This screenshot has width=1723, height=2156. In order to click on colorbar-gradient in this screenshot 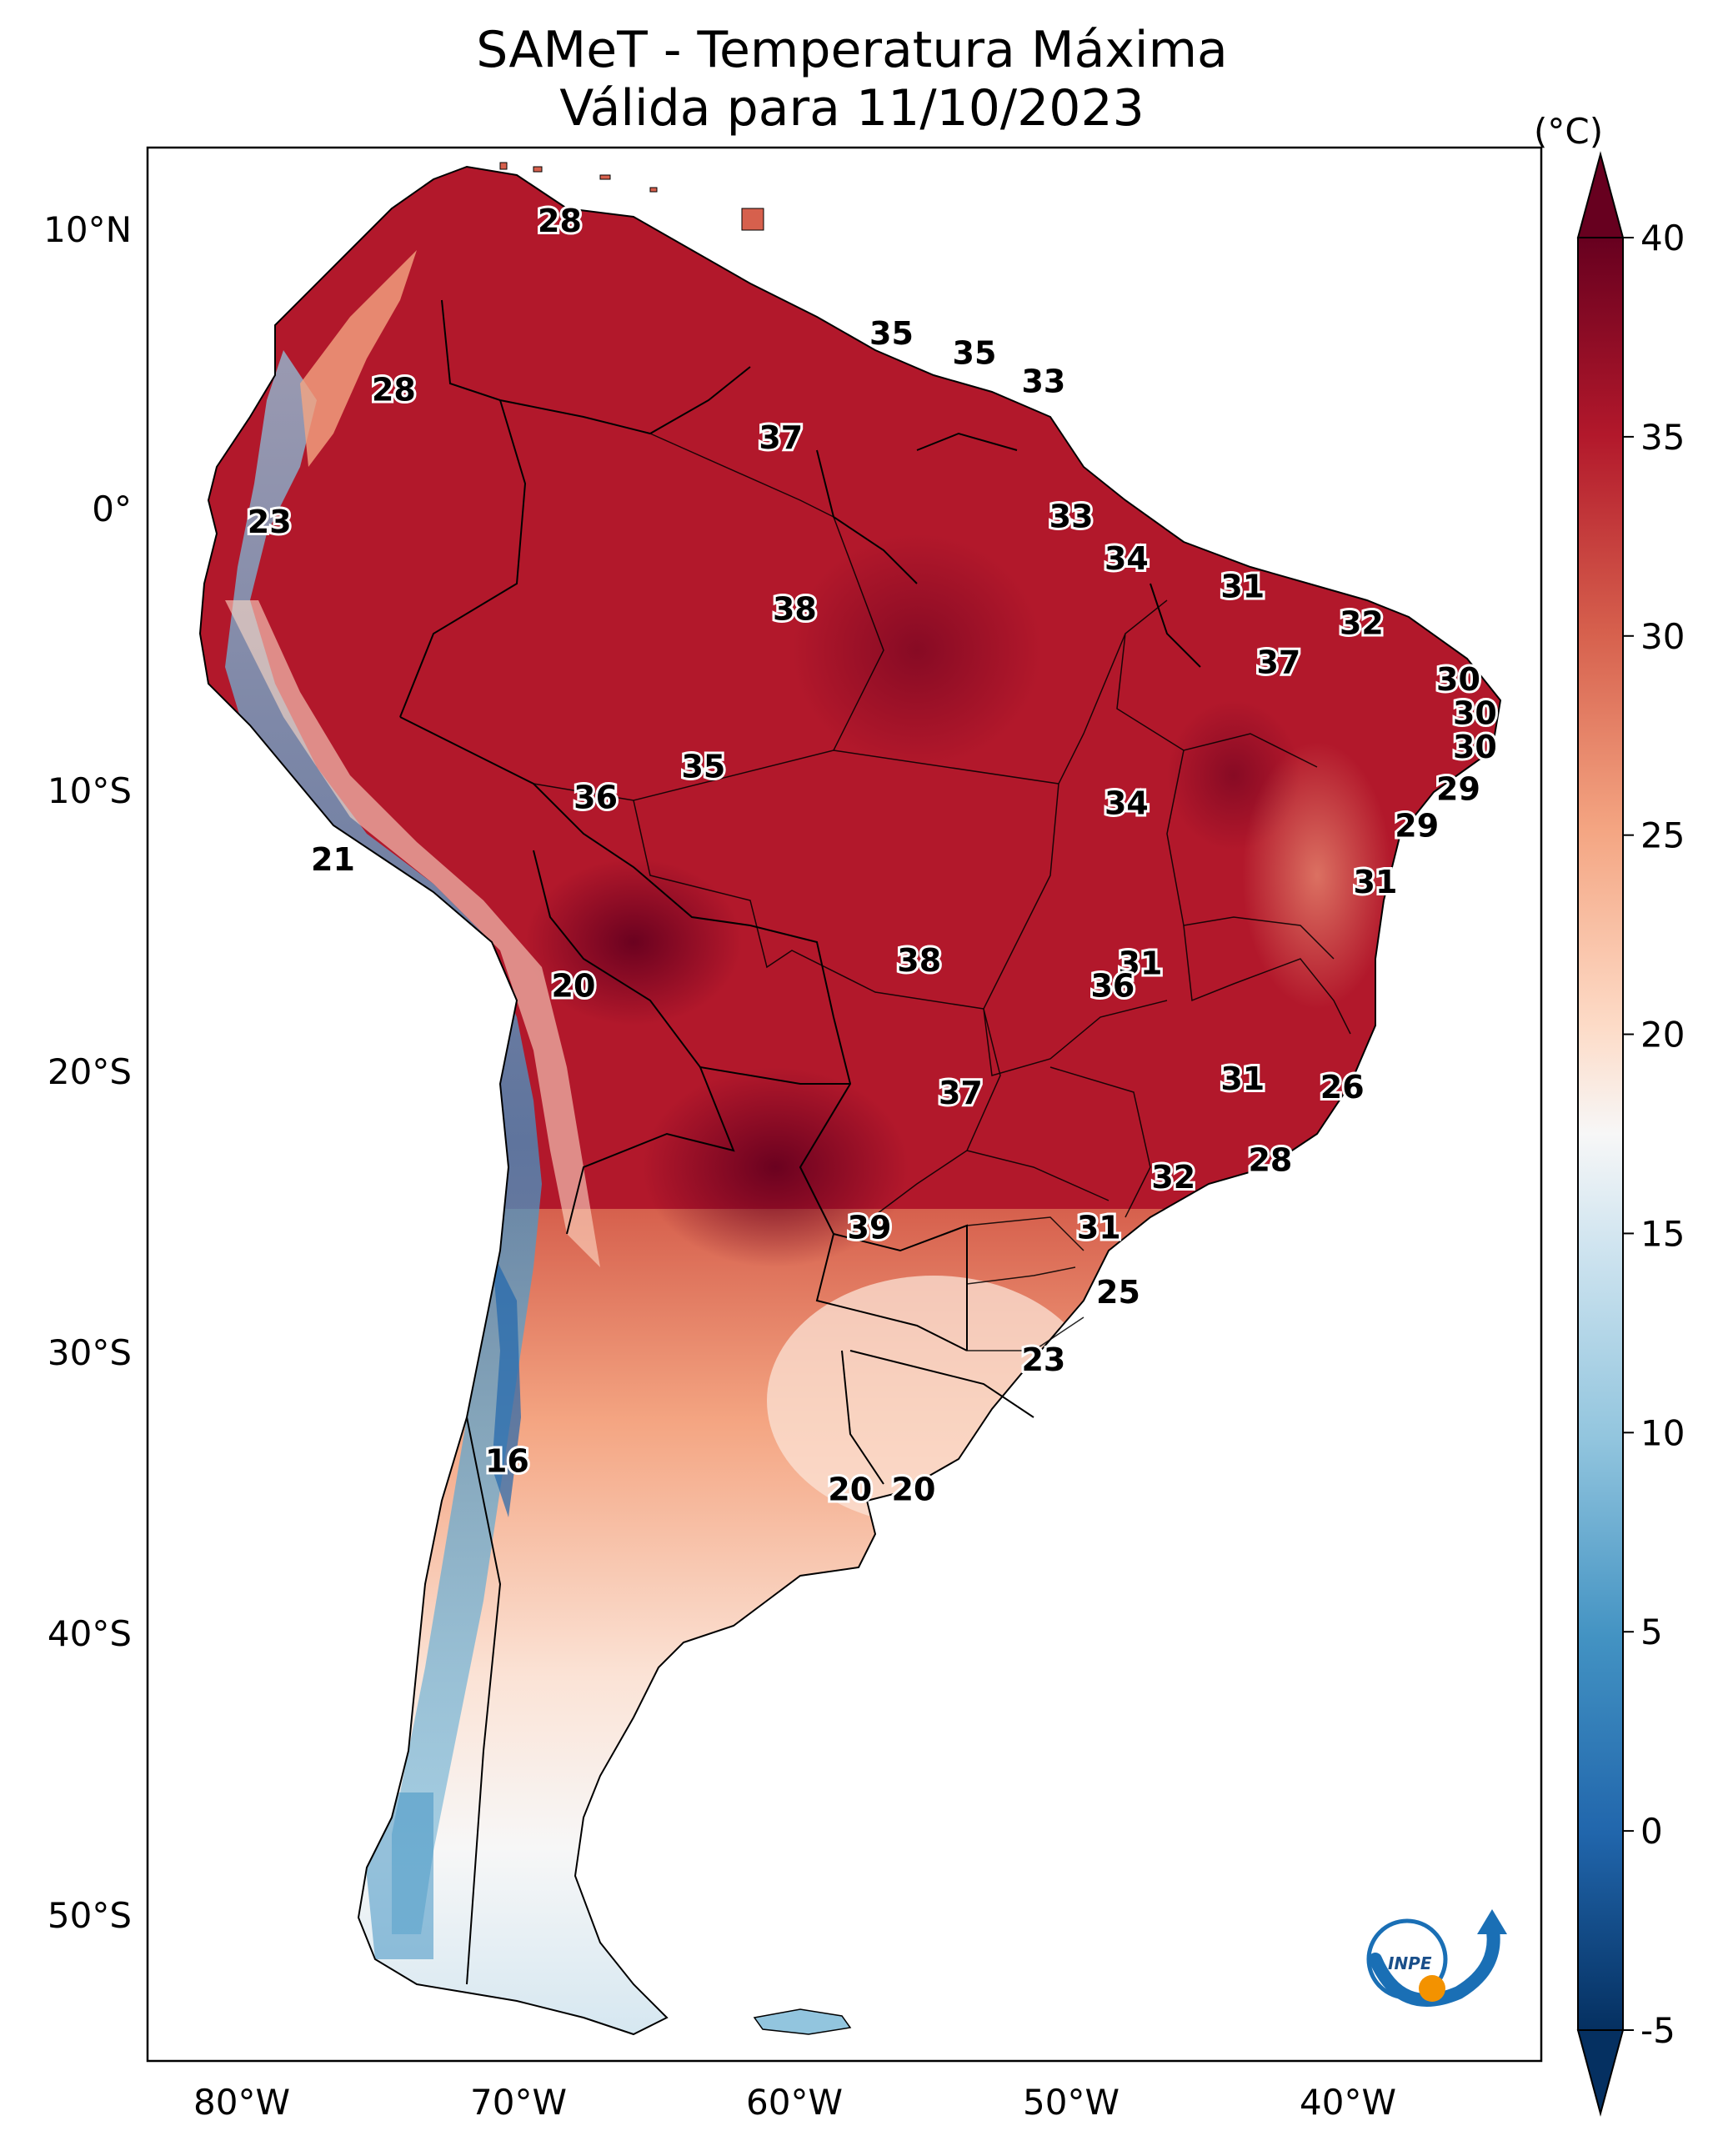, I will do `click(1600, 1134)`.